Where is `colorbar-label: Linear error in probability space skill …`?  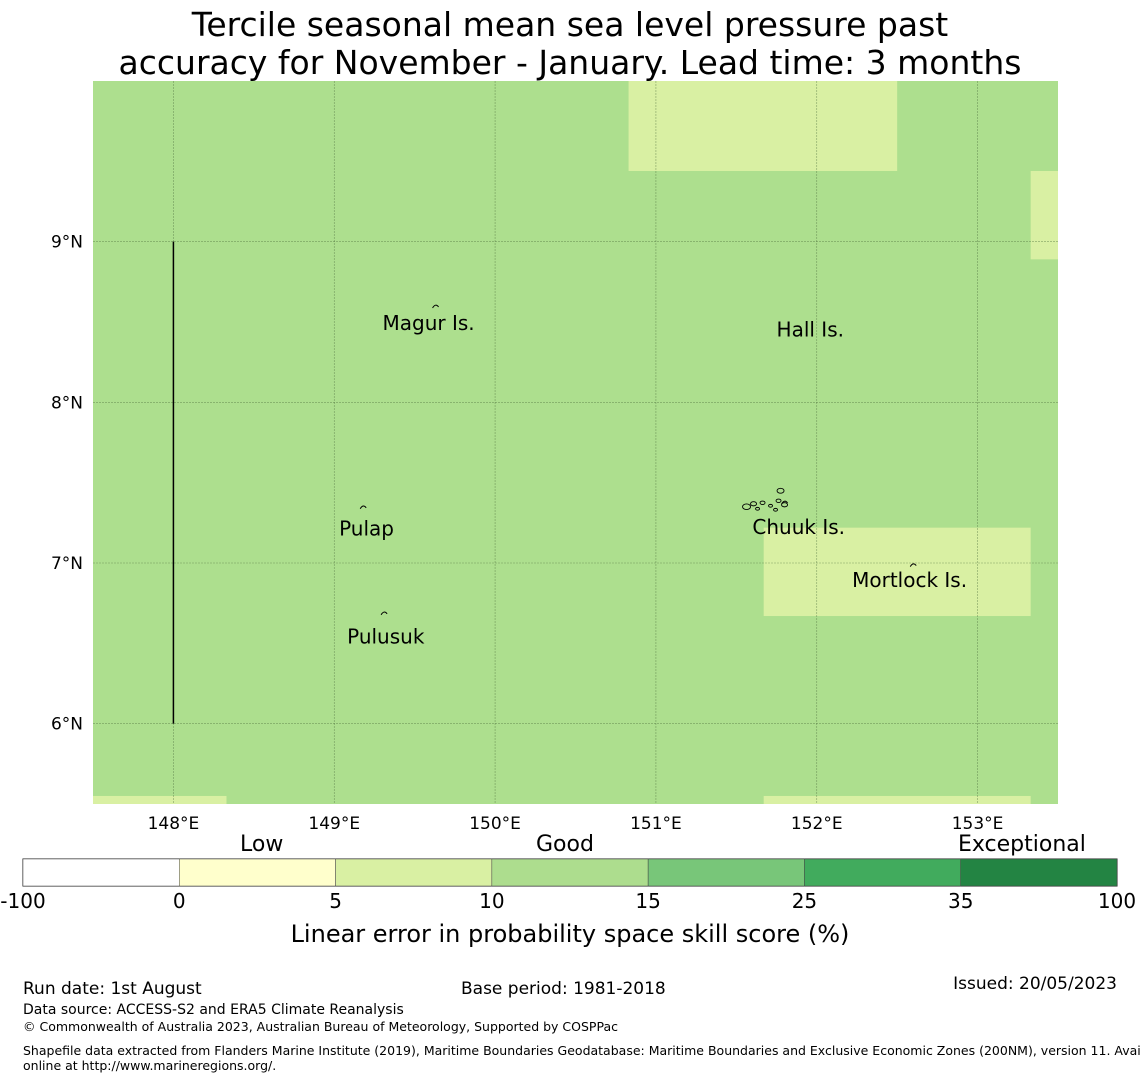 colorbar-label: Linear error in probability space skill … is located at coordinates (570, 934).